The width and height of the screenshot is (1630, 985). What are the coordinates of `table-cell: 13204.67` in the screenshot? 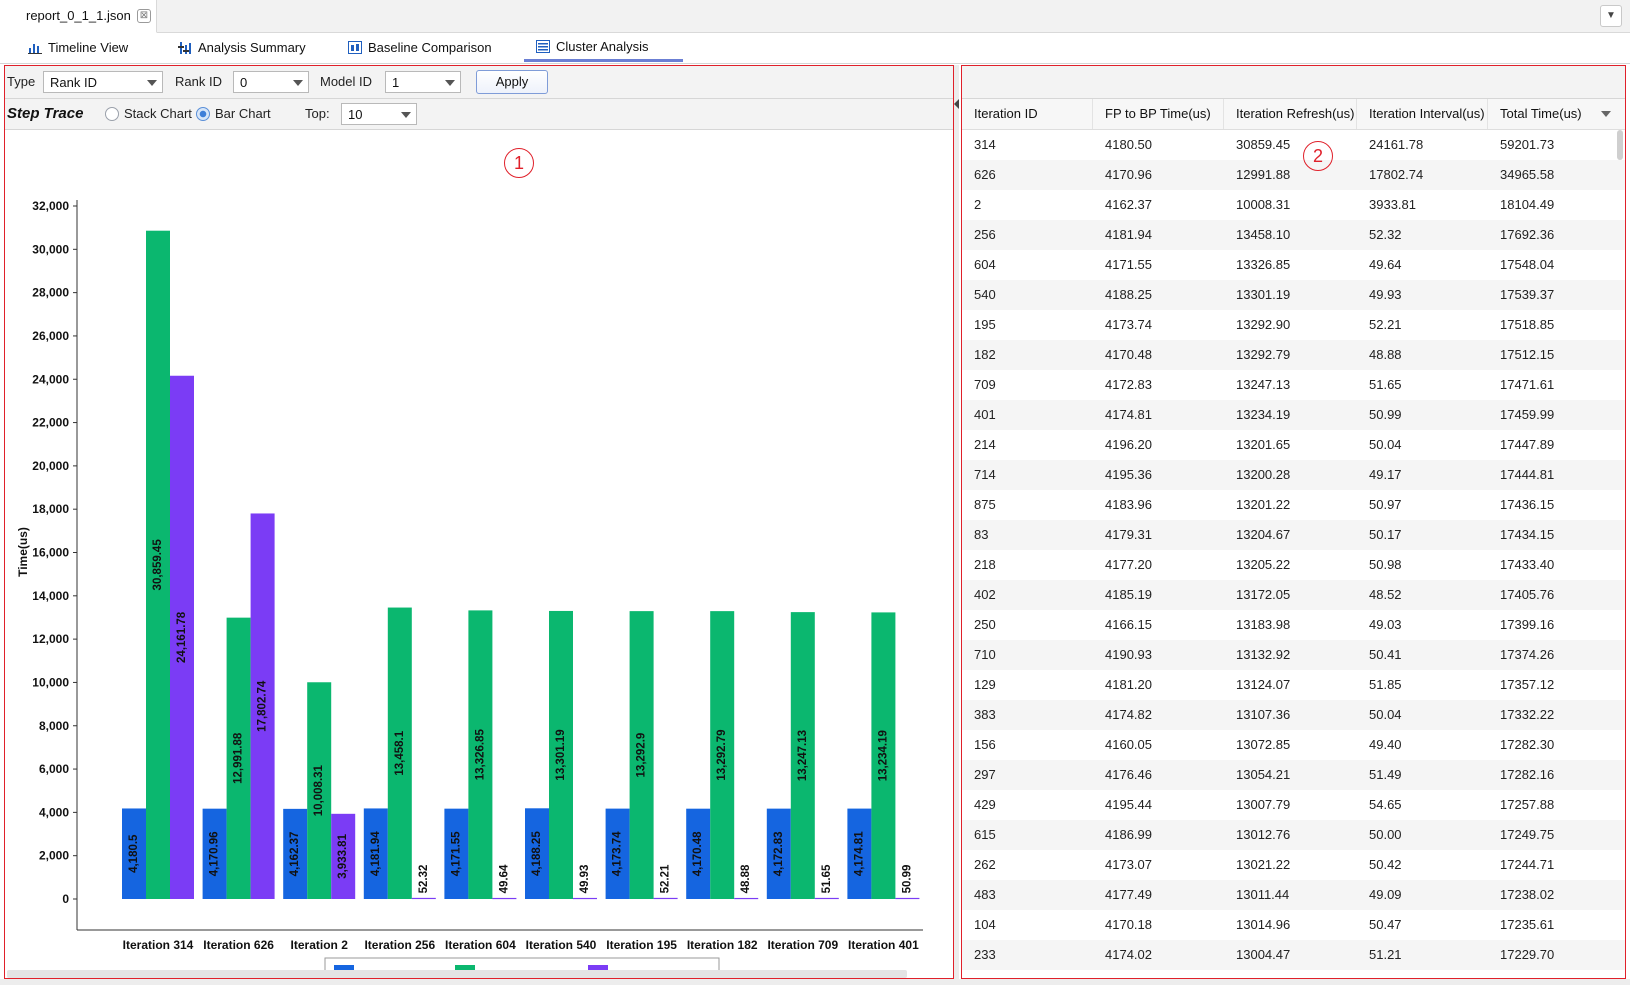 It's located at (1263, 534).